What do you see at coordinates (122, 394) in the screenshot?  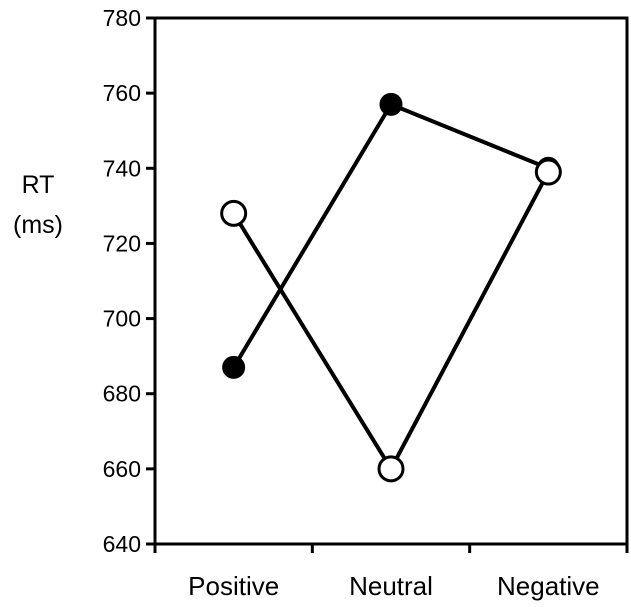 I see `y-tick-label: 680` at bounding box center [122, 394].